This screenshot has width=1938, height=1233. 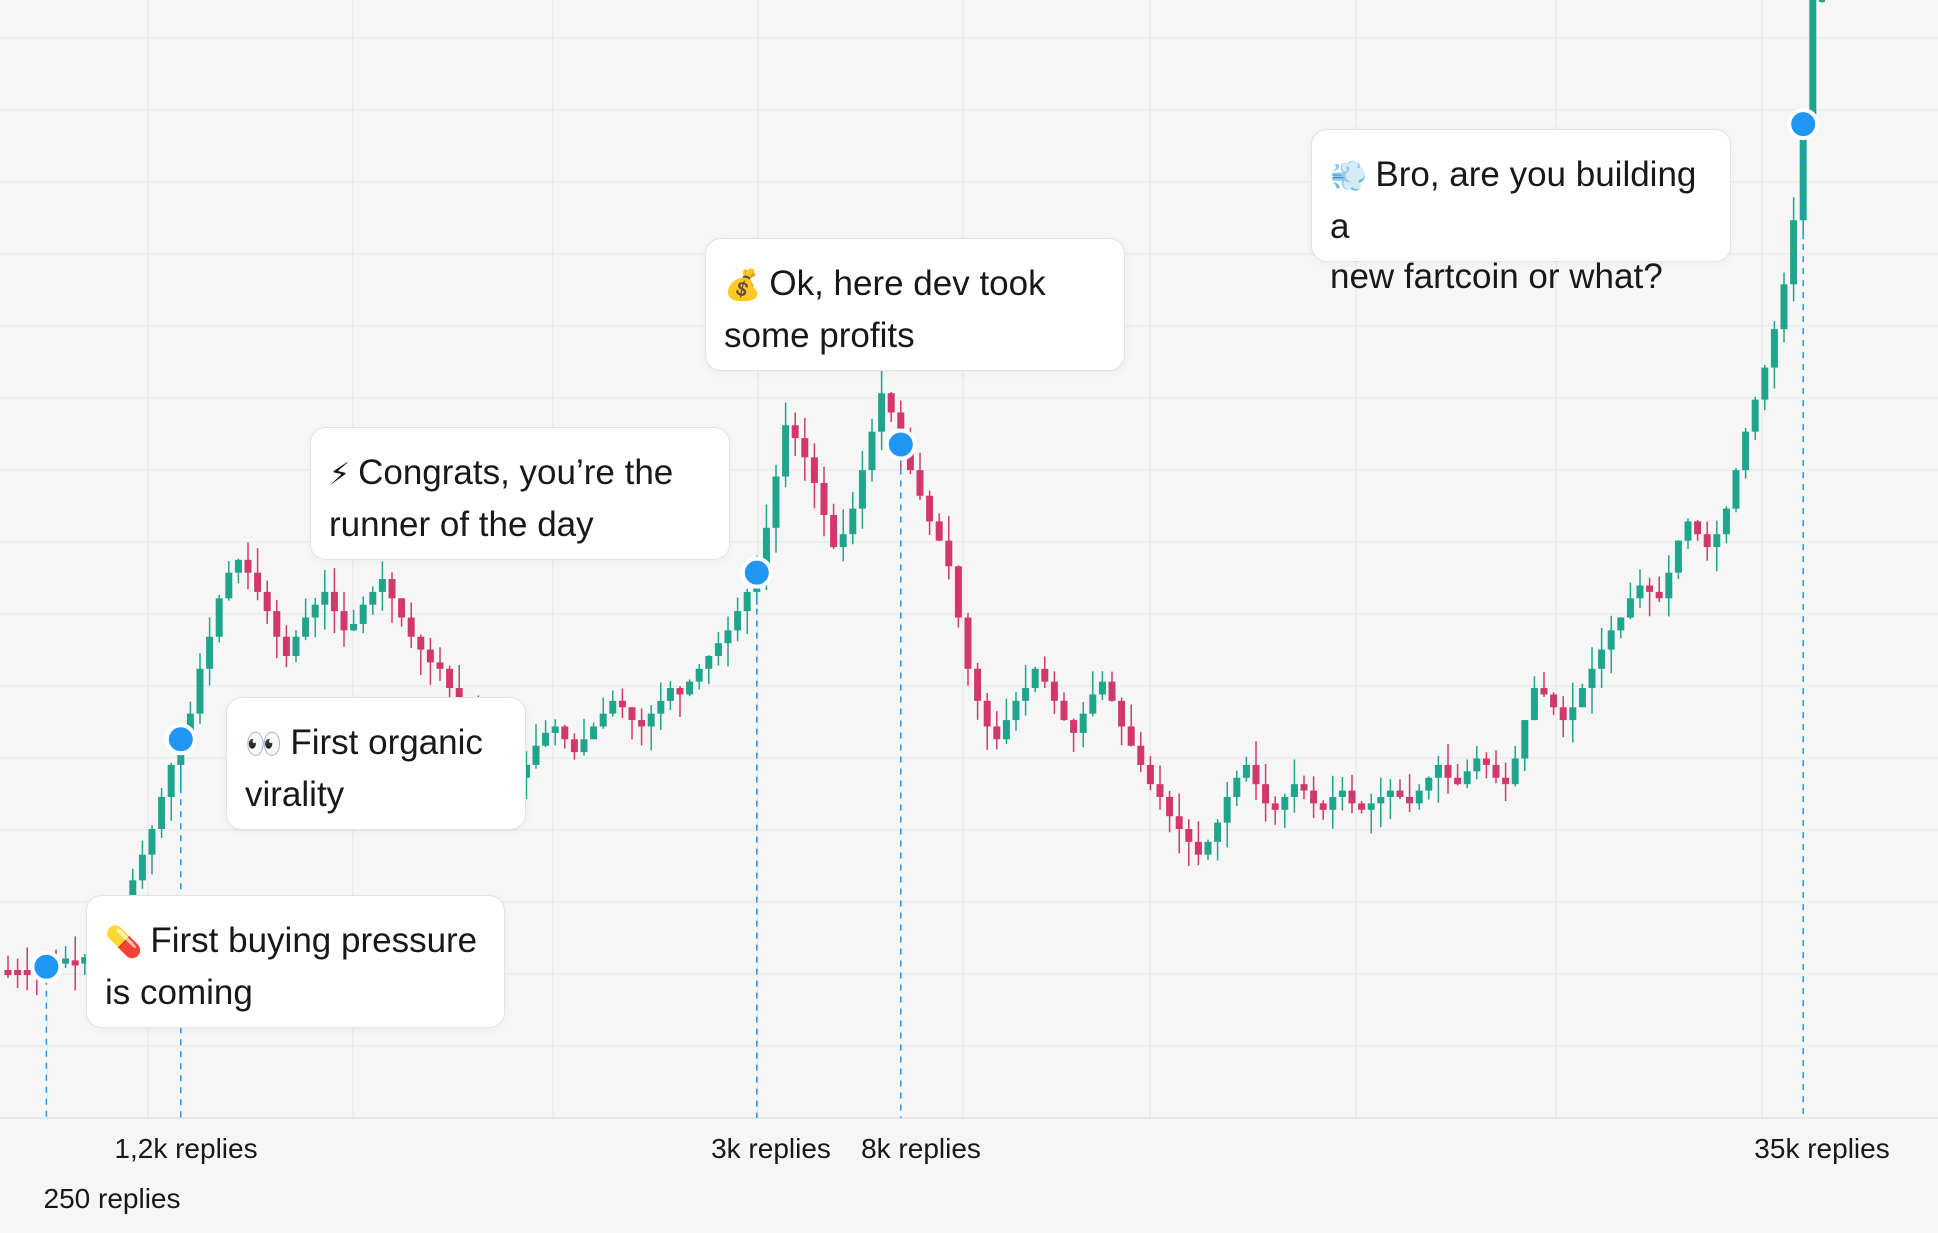 What do you see at coordinates (743, 285) in the screenshot?
I see `money-bag-icon: 💰` at bounding box center [743, 285].